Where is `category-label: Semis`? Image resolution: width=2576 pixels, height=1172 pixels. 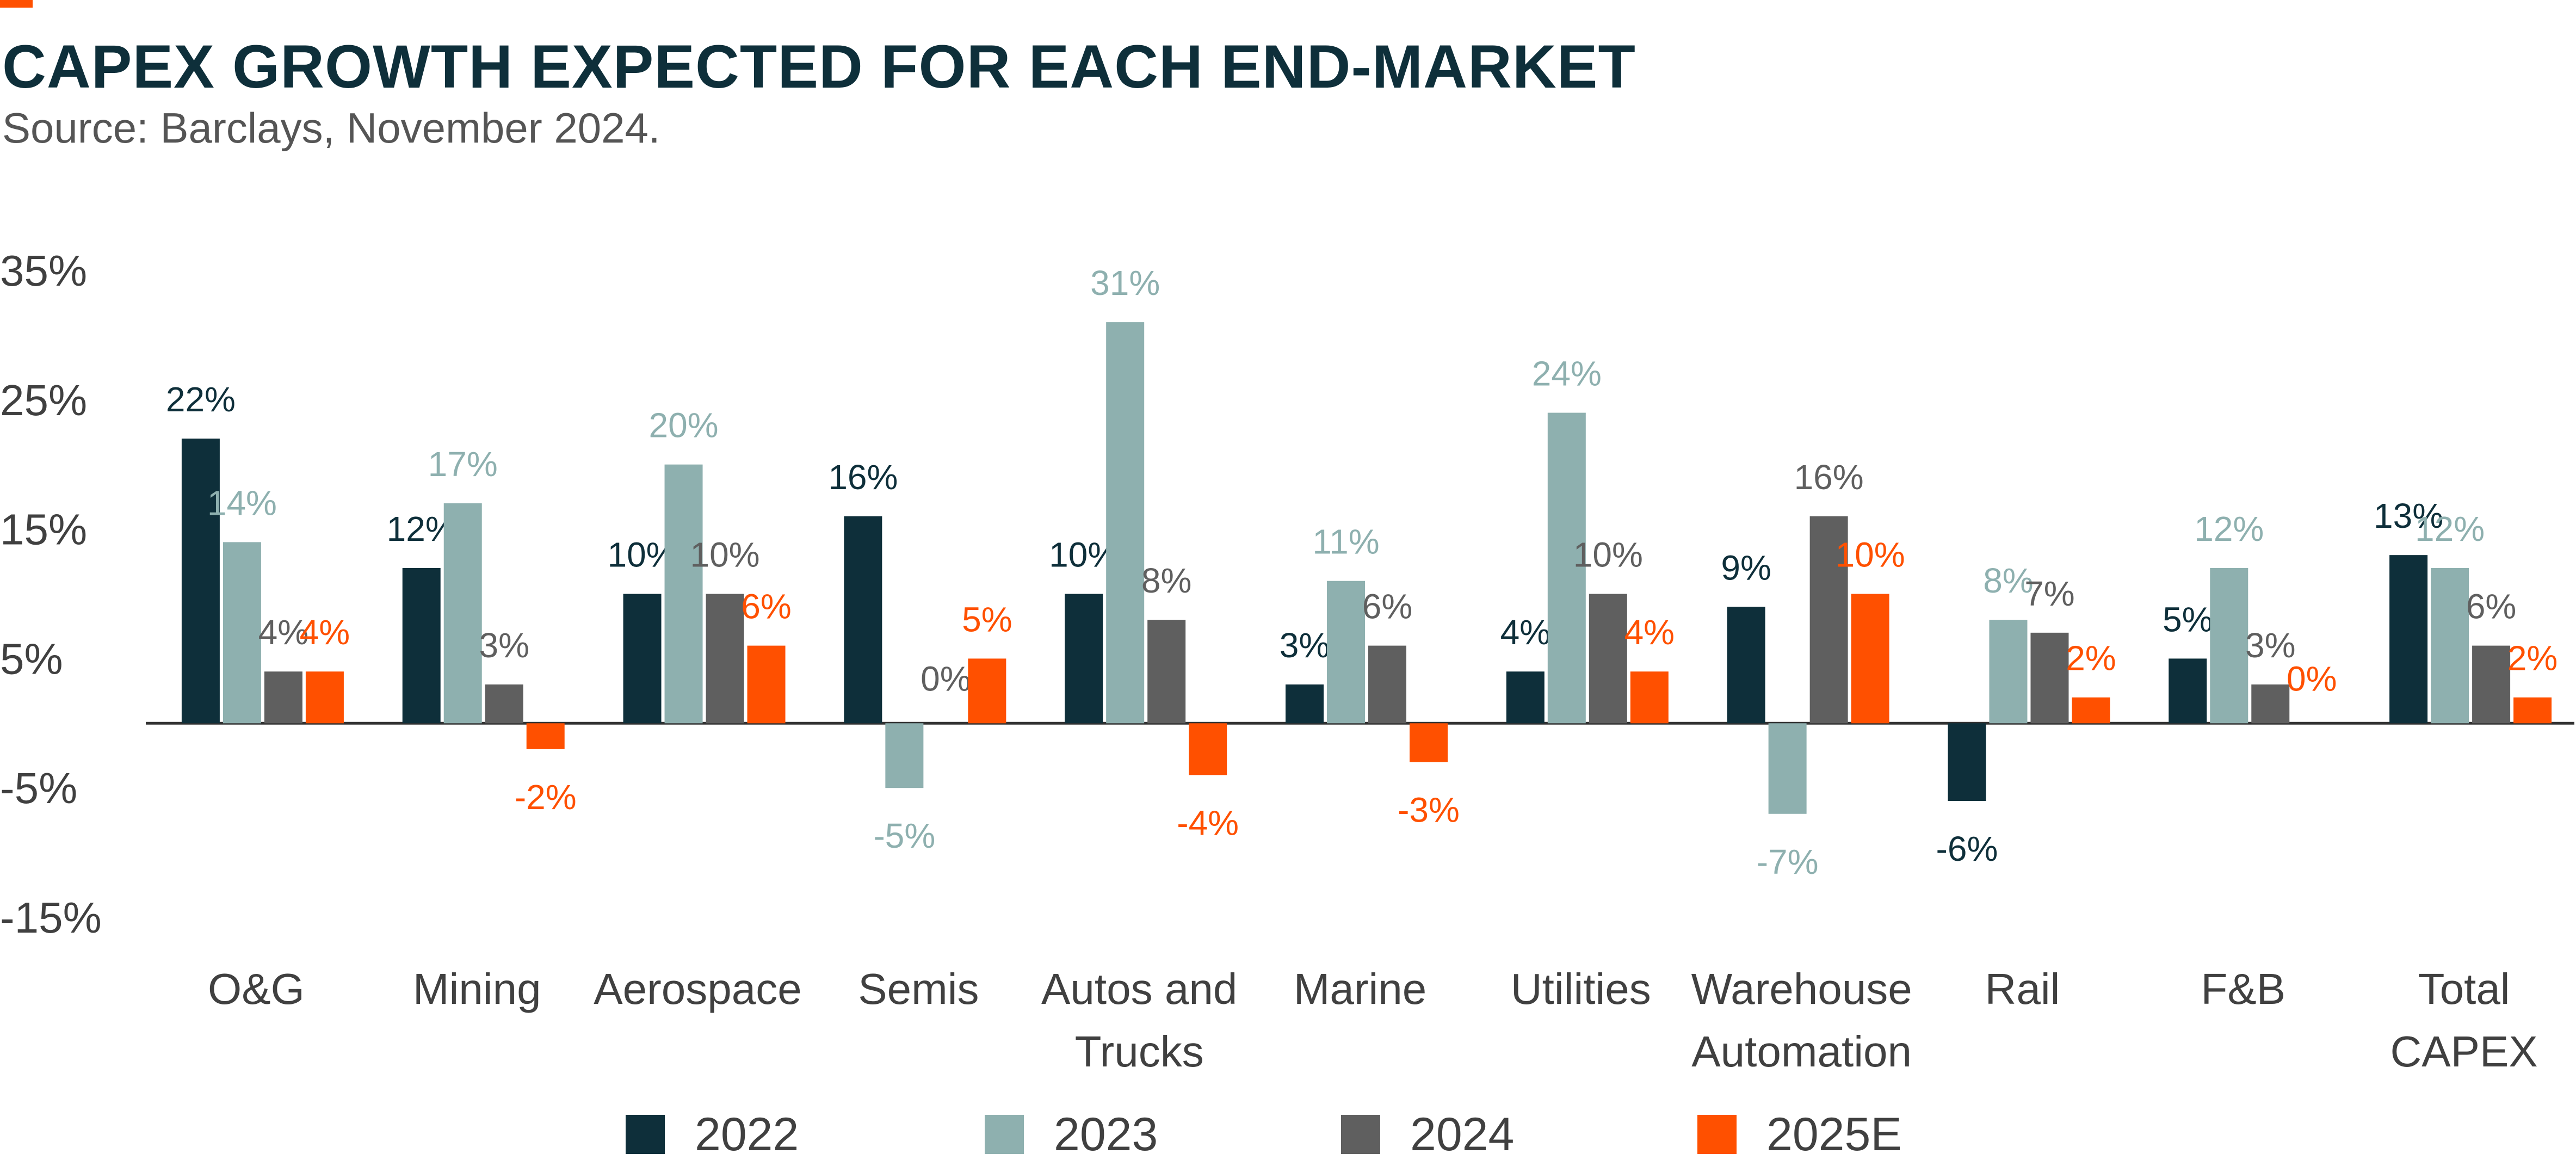
category-label: Semis is located at coordinates (919, 989).